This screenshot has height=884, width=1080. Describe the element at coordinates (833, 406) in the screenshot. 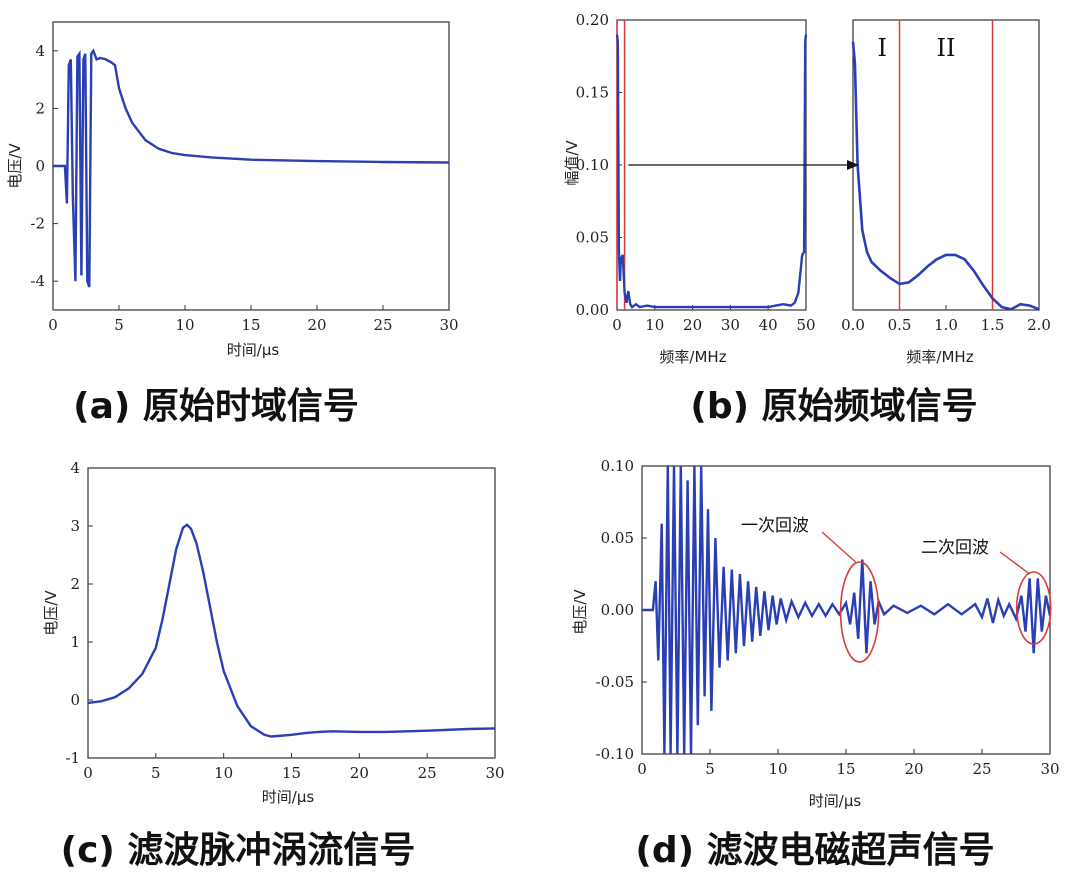

I see `caption: (b) 原始频域信号` at that location.